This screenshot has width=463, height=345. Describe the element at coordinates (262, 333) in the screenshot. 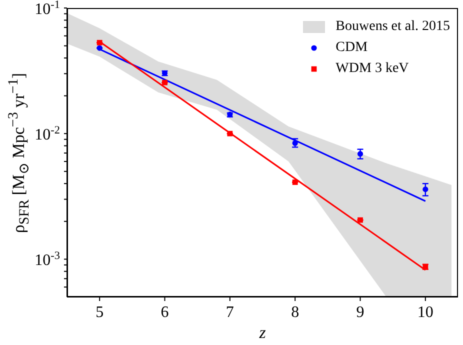

I see `x-axis-title: z` at that location.